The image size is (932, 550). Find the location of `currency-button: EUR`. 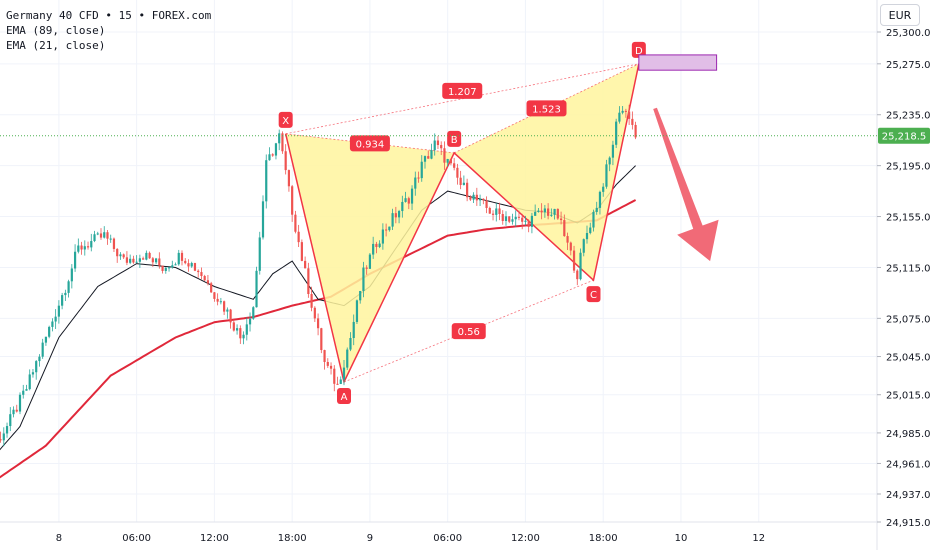

currency-button: EUR is located at coordinates (900, 15).